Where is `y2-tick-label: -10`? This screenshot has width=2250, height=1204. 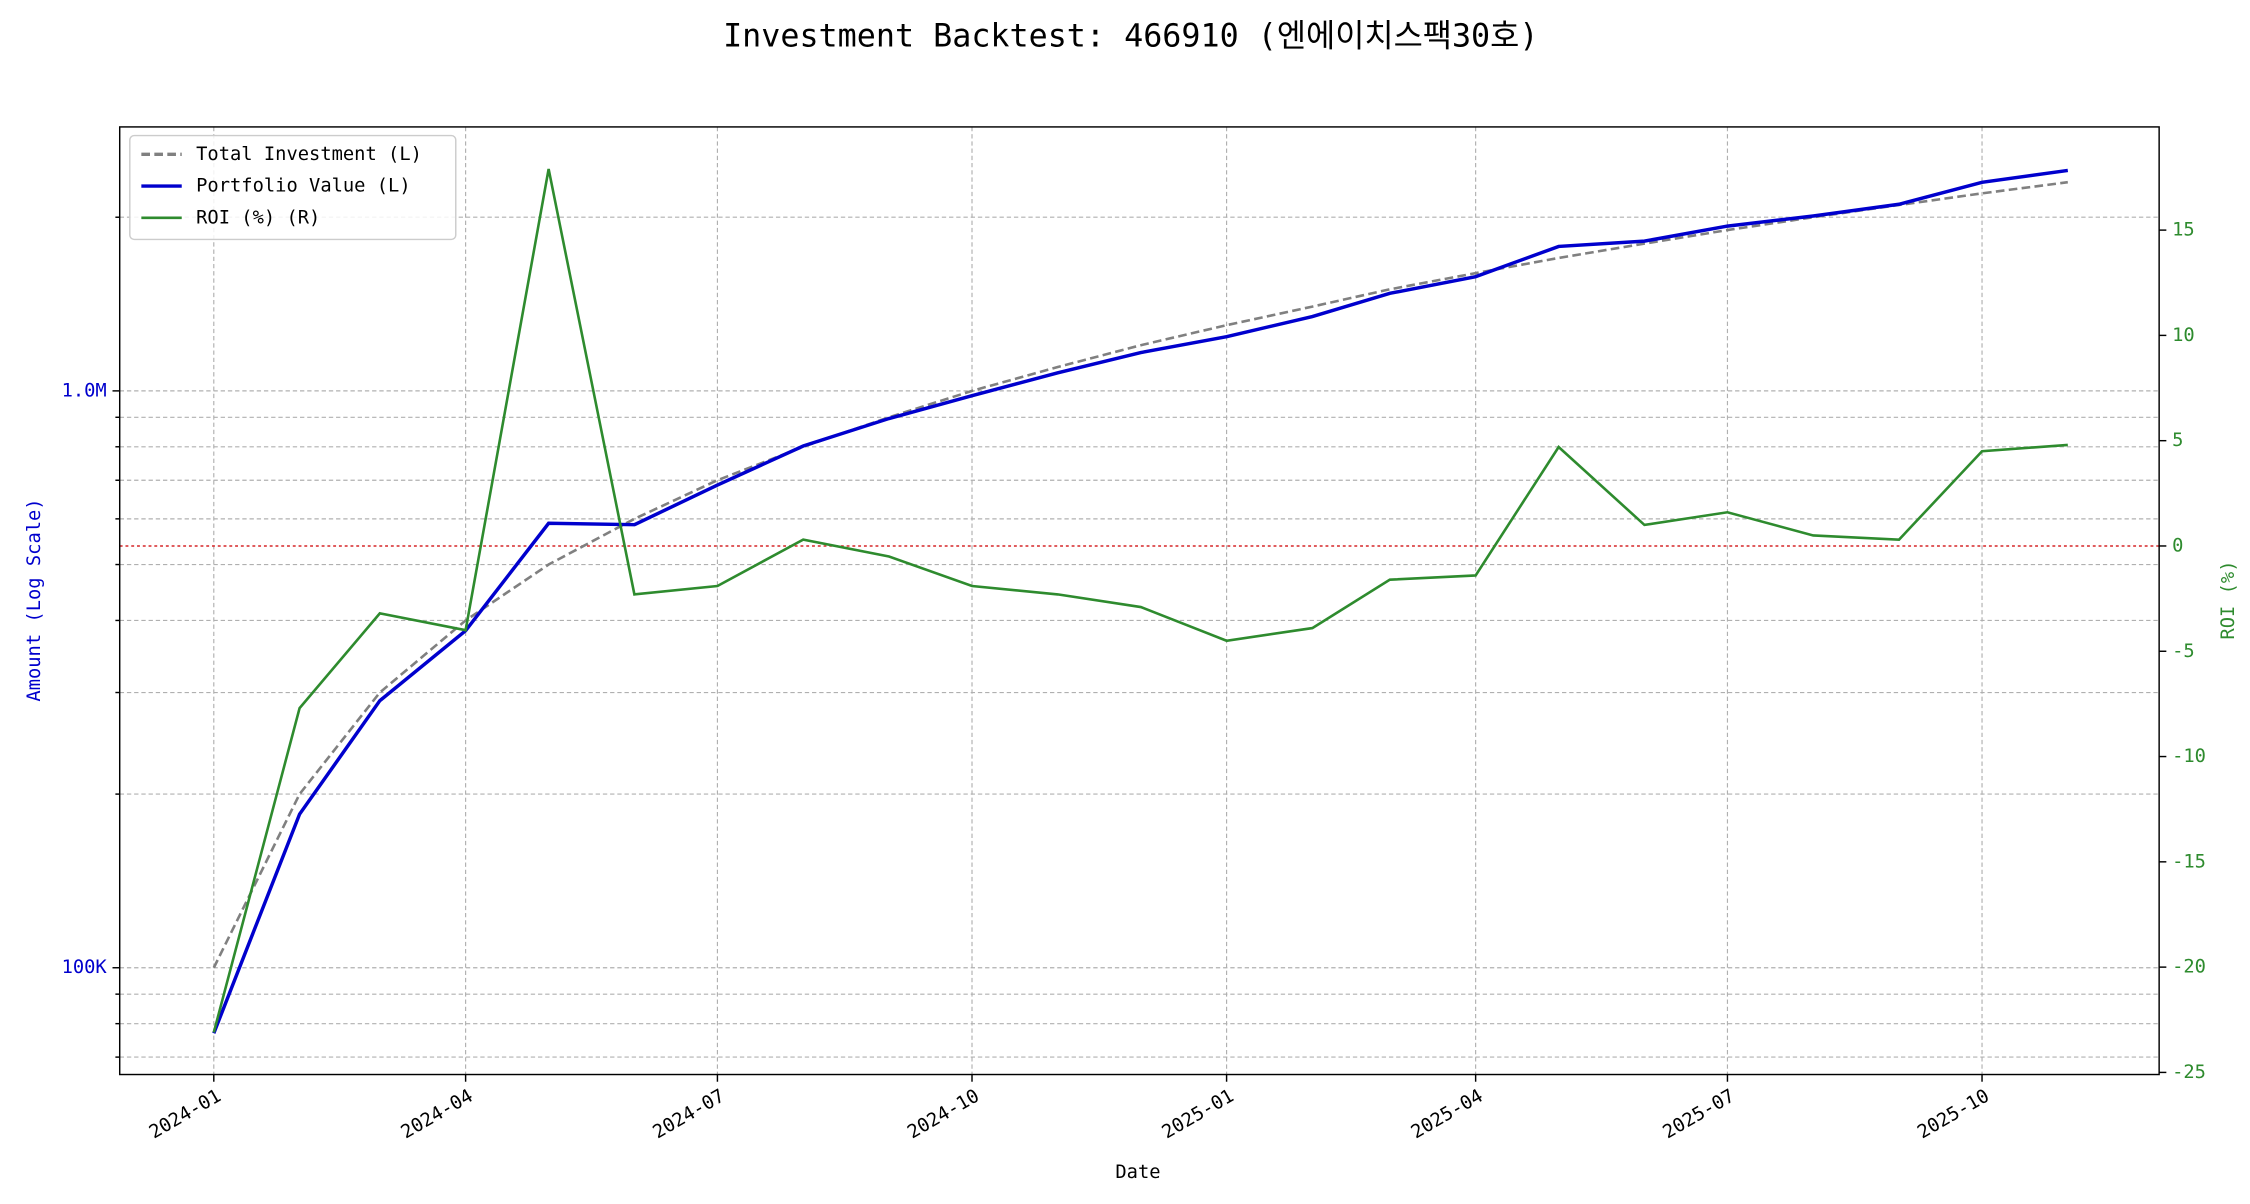 y2-tick-label: -10 is located at coordinates (2189, 756).